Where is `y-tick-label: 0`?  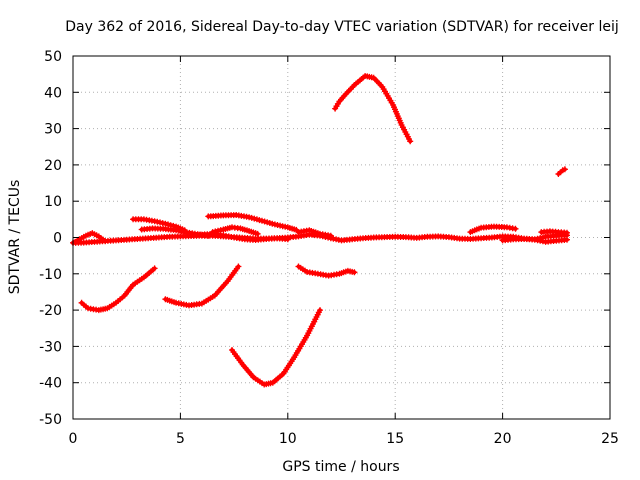 y-tick-label: 0 is located at coordinates (57, 239).